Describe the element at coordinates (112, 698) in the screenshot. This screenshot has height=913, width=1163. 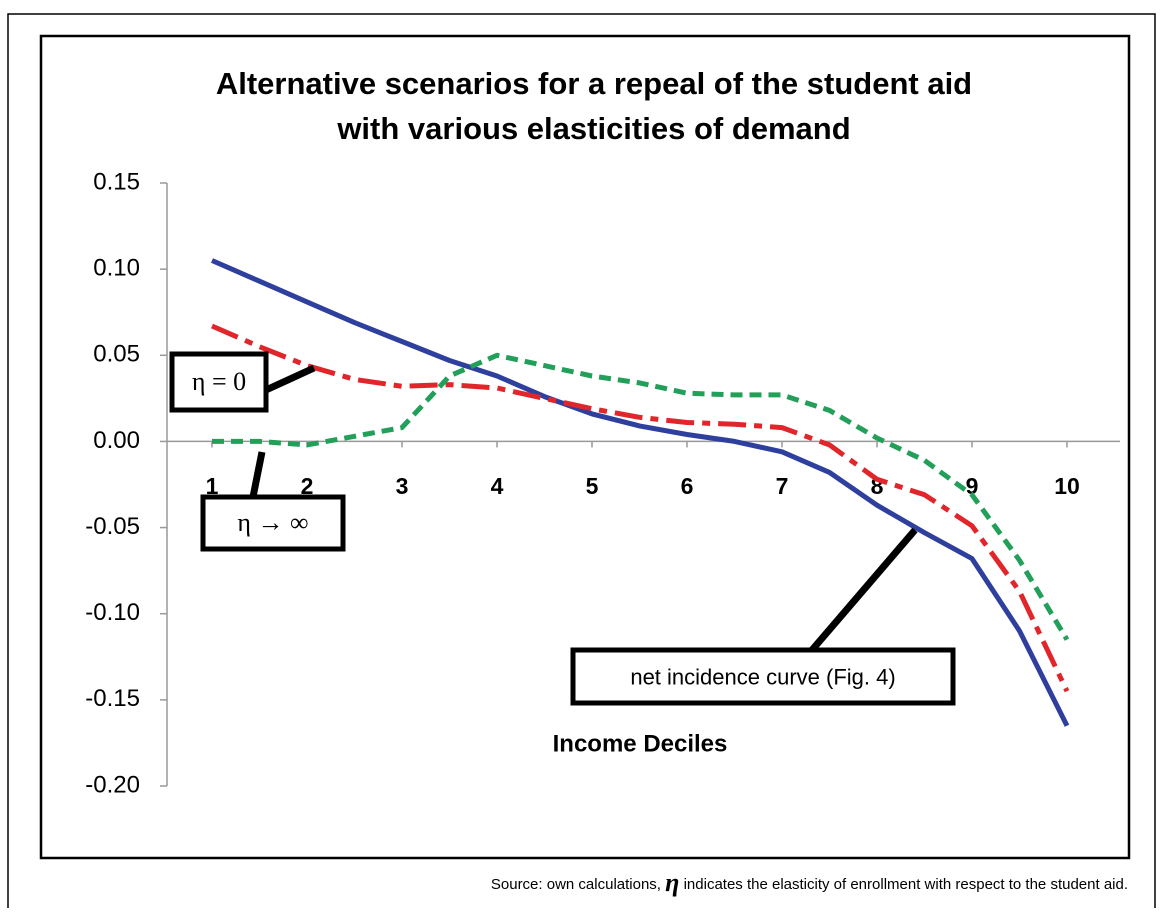
I see `y-tick-label: -0.15` at that location.